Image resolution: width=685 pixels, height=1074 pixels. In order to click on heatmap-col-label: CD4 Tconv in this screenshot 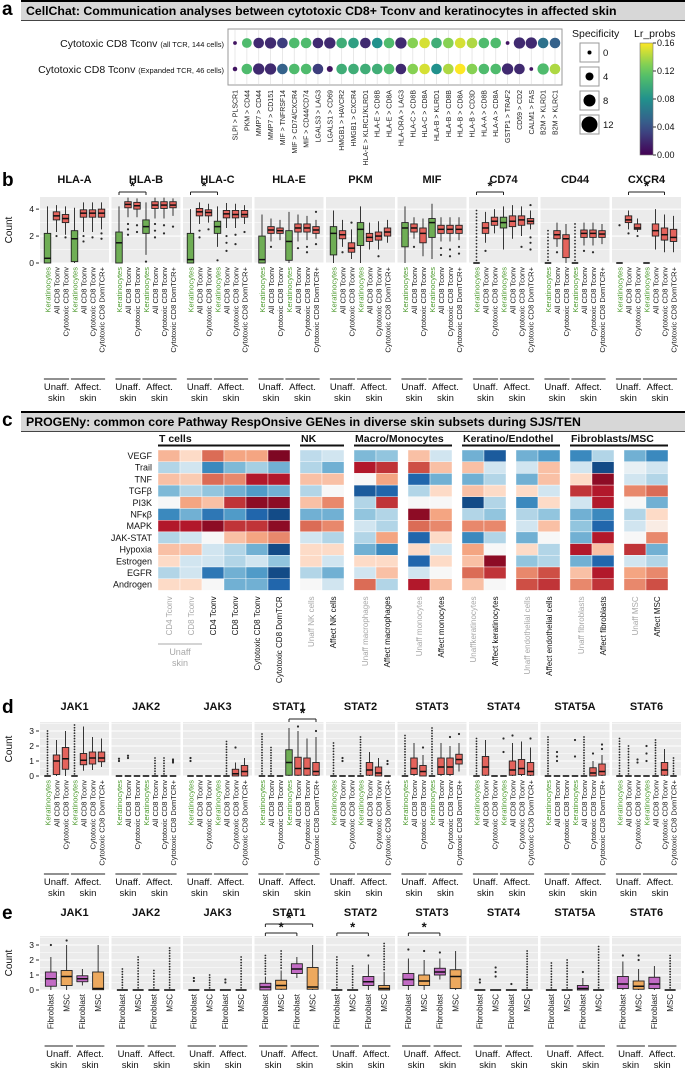, I will do `click(213, 615)`.